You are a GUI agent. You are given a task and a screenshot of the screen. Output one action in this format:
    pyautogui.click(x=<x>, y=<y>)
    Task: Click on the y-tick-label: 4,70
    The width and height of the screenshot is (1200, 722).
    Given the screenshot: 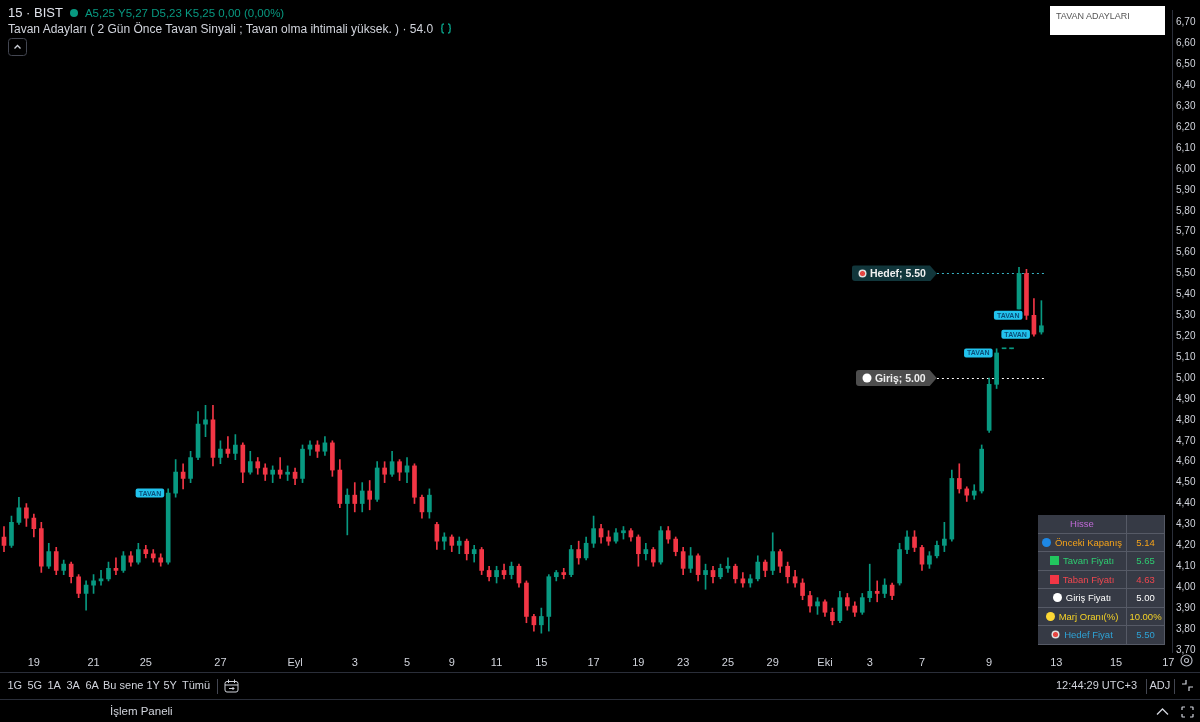 What is the action you would take?
    pyautogui.click(x=1186, y=440)
    